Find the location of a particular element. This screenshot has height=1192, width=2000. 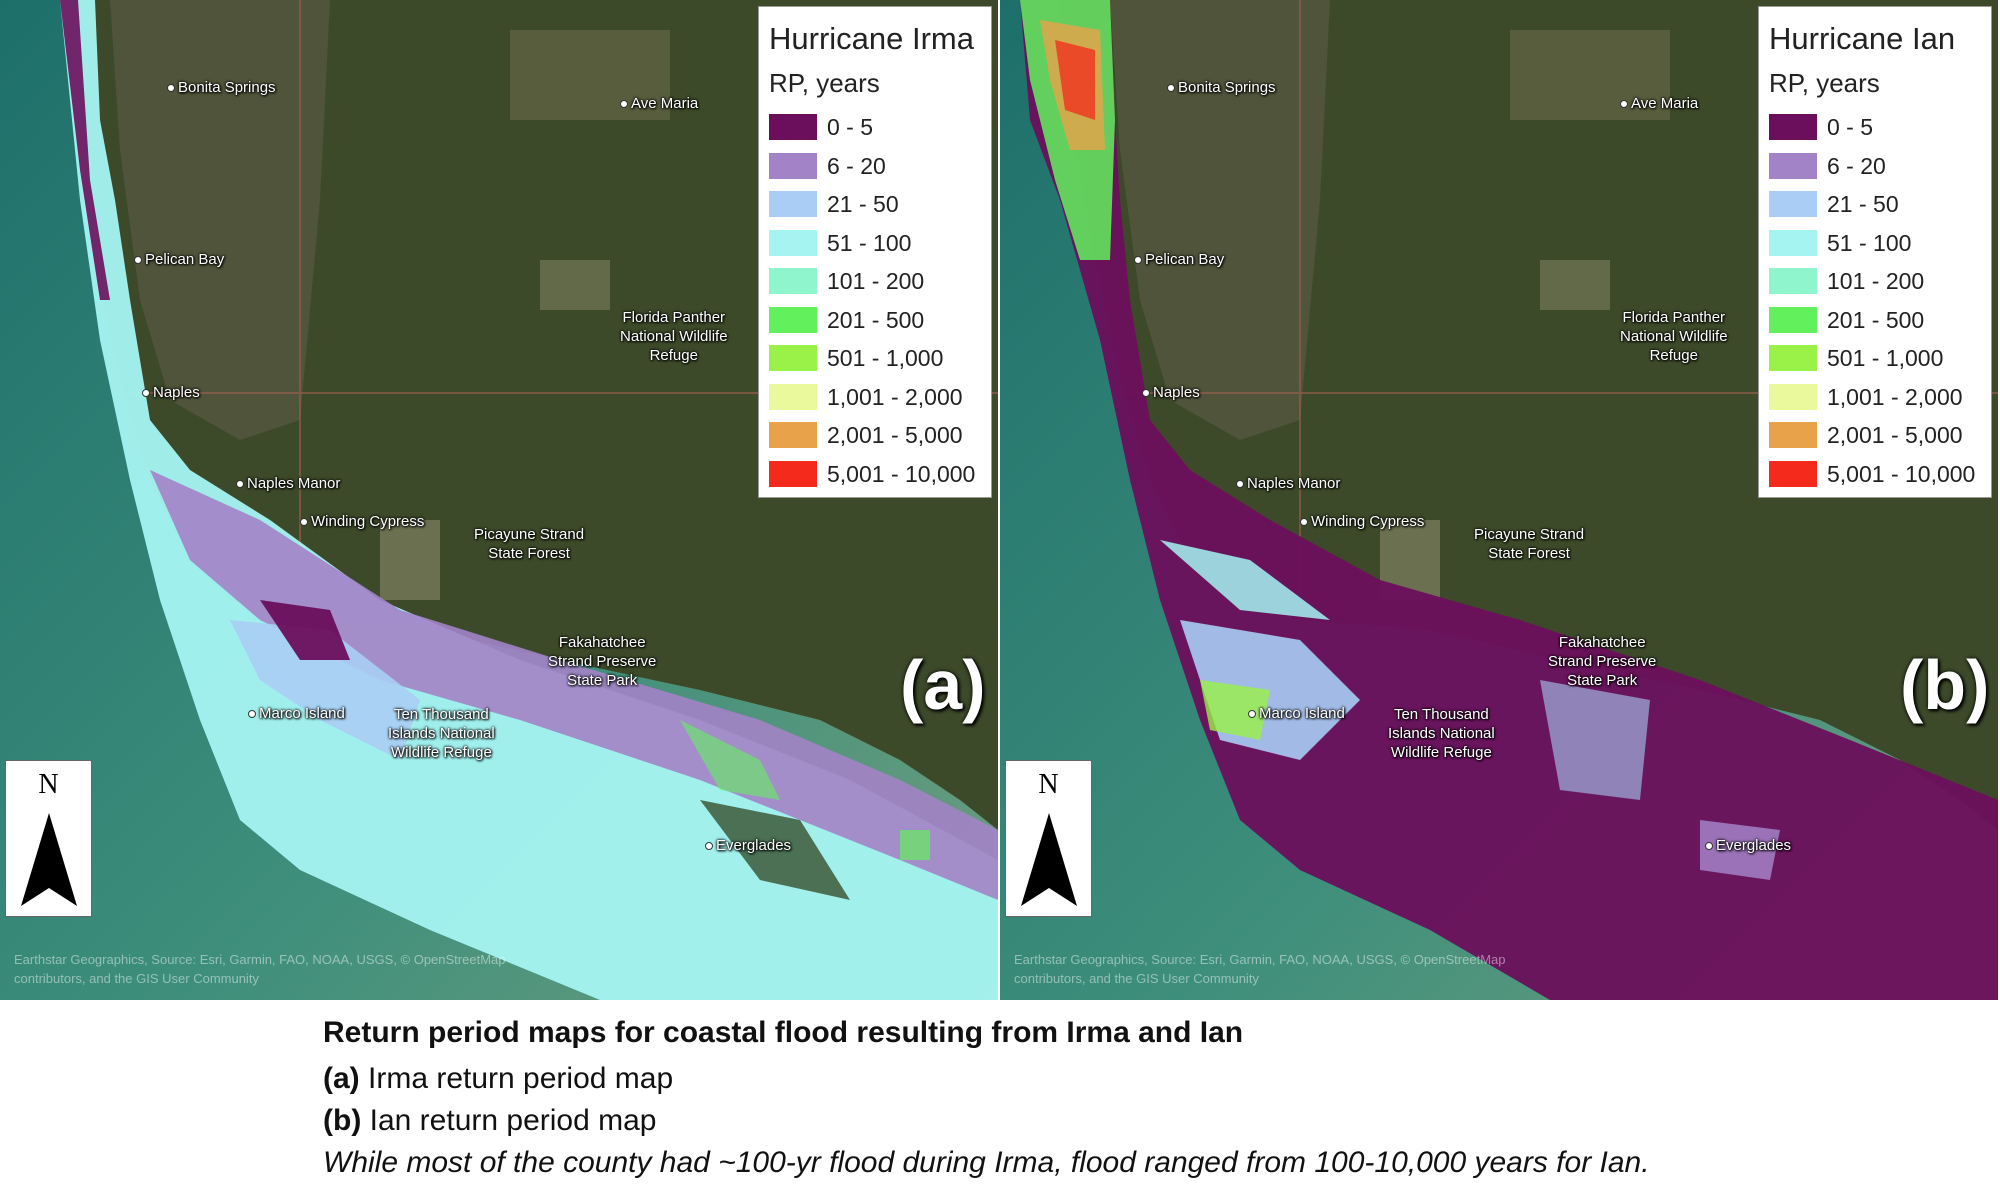

figure-caption-a: (a) Irma return period map is located at coordinates (498, 1078).